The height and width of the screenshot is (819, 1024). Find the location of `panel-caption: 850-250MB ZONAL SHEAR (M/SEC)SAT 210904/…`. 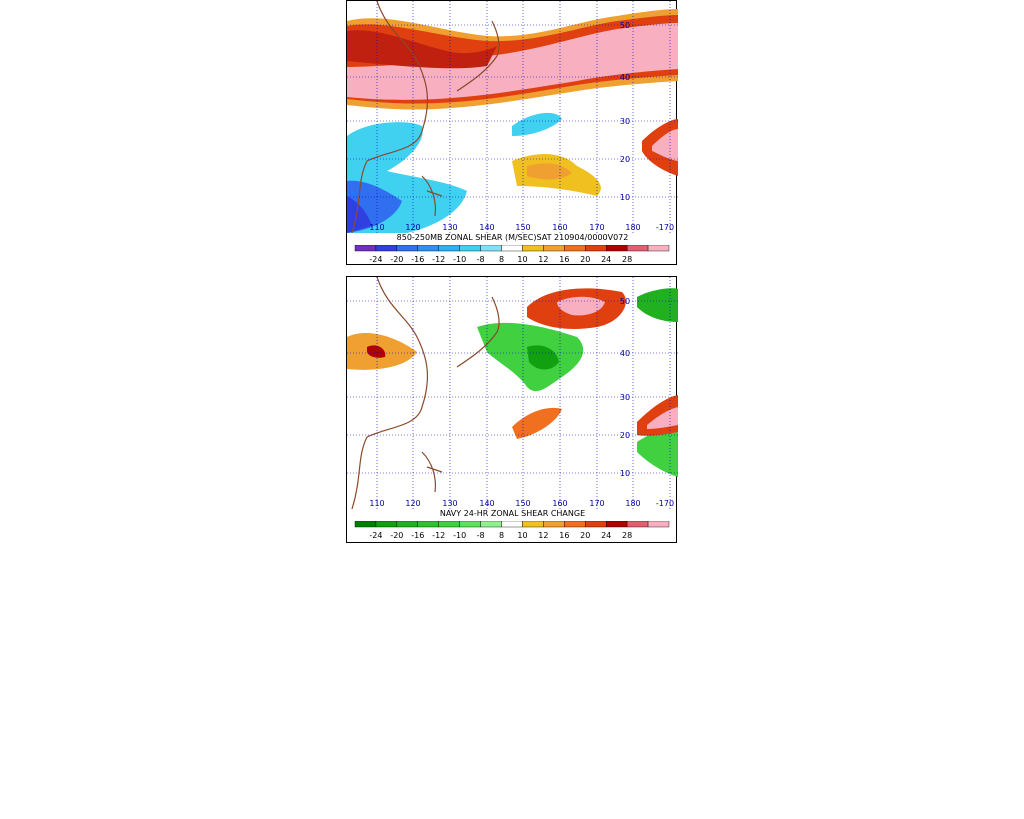

panel-caption: 850-250MB ZONAL SHEAR (M/SEC)SAT 210904/… is located at coordinates (512, 237).